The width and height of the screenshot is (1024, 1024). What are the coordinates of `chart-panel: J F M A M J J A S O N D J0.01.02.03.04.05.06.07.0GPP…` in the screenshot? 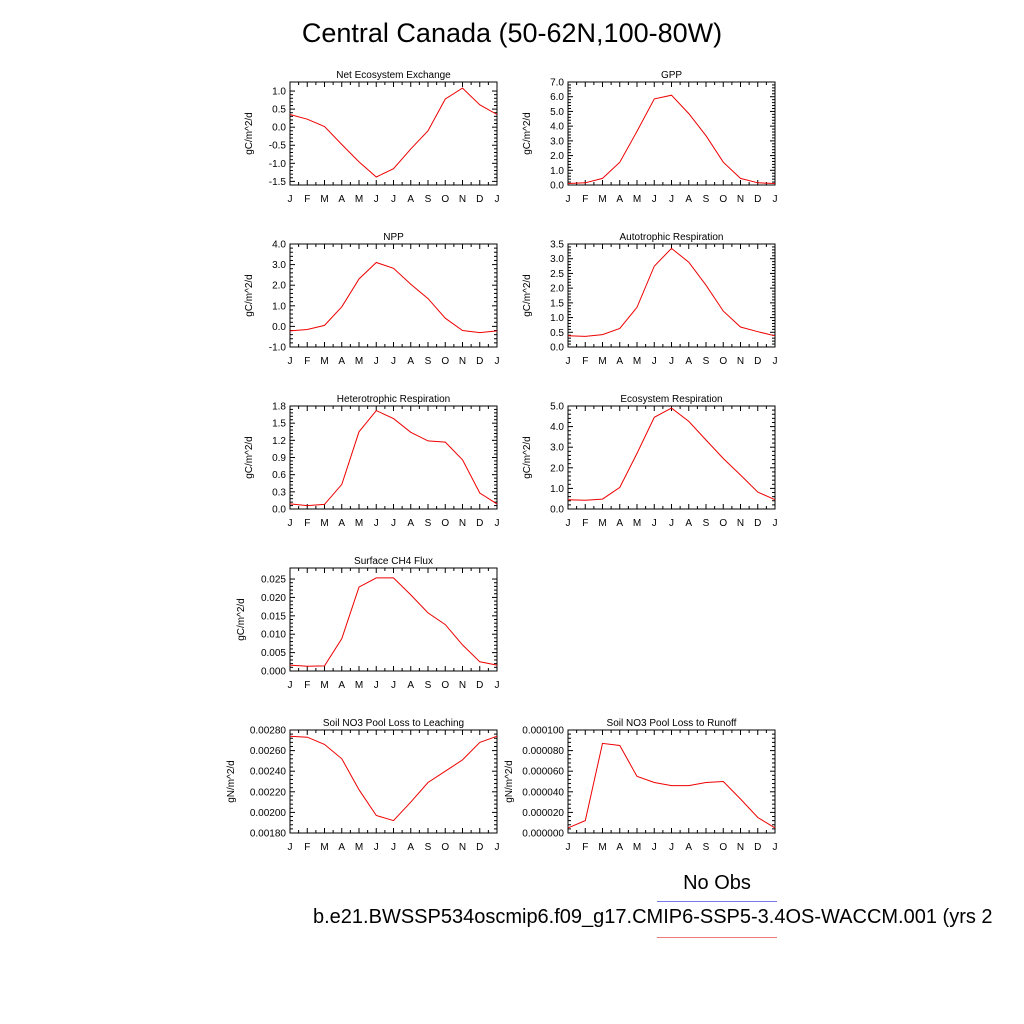 It's located at (650, 137).